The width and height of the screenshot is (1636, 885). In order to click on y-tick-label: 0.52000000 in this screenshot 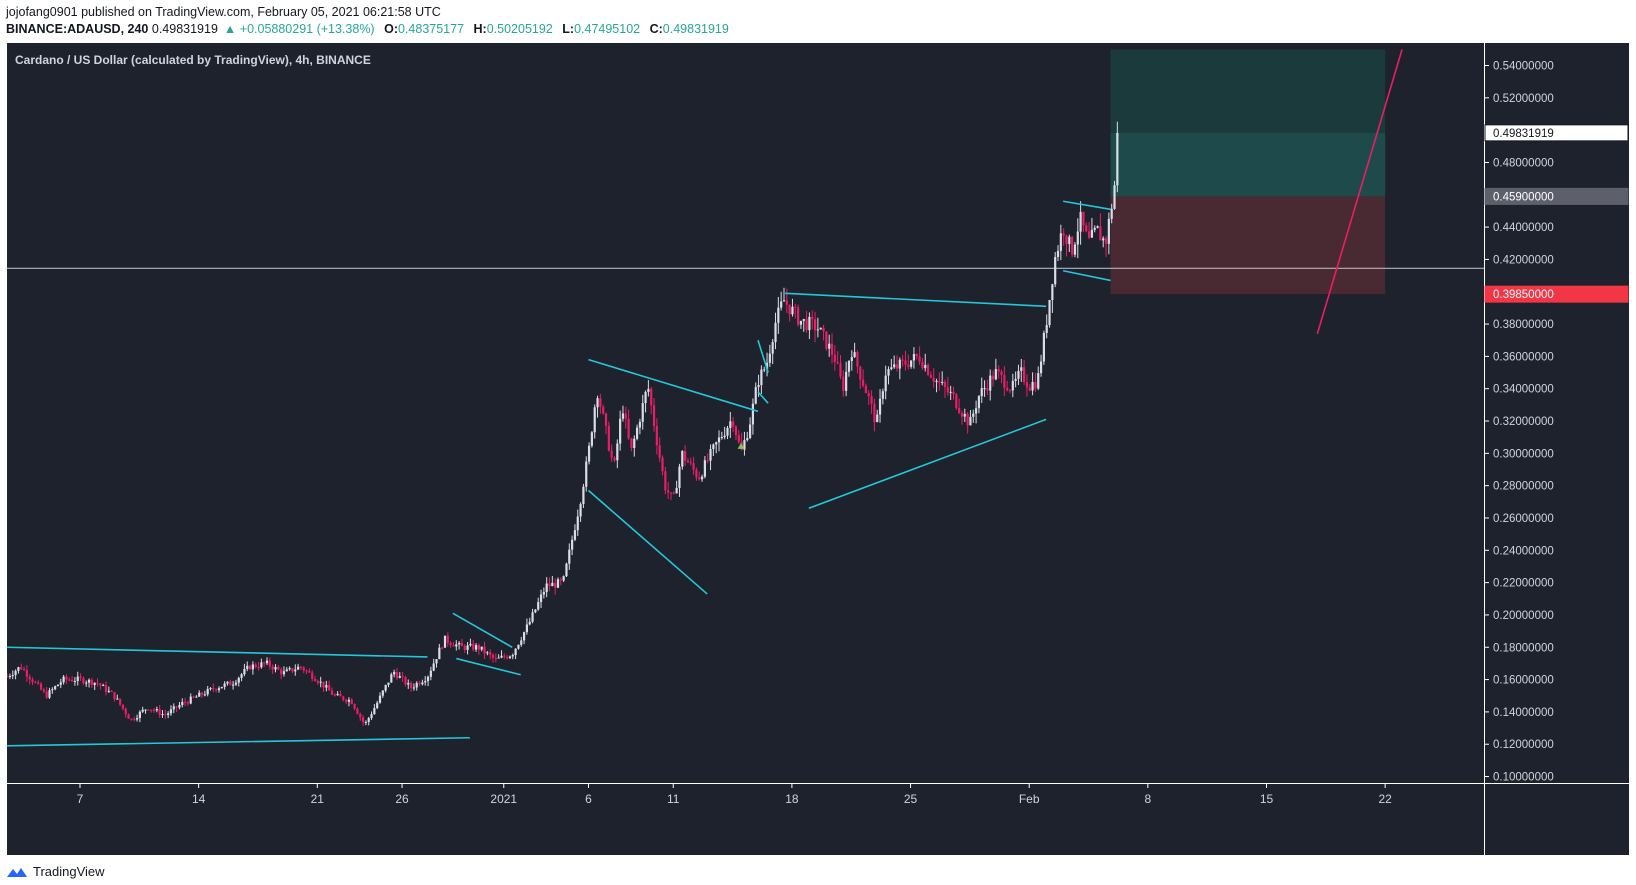, I will do `click(1523, 99)`.